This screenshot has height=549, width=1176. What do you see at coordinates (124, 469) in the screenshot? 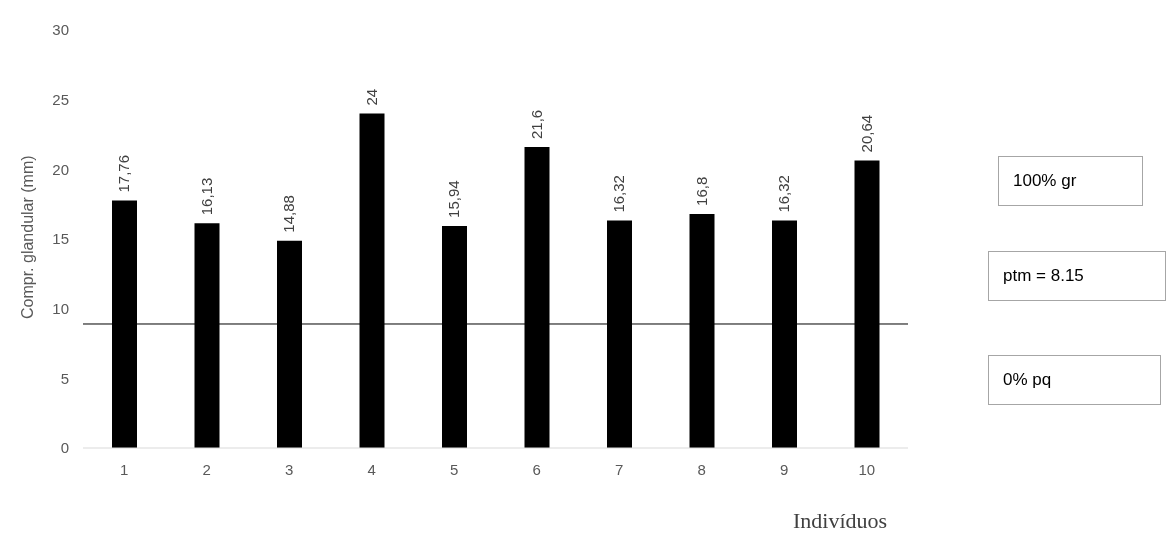
I see `x-tick-label: 1` at bounding box center [124, 469].